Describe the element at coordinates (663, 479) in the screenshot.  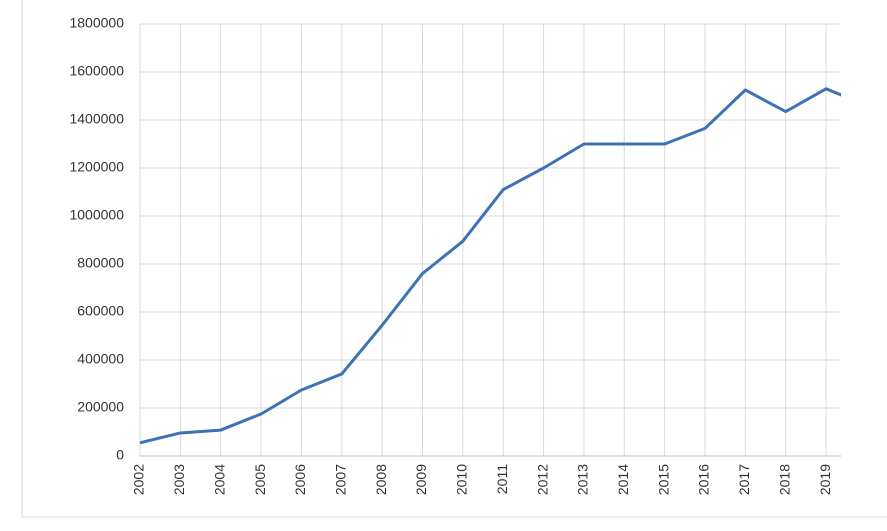
I see `x-tick-label: 2015` at that location.